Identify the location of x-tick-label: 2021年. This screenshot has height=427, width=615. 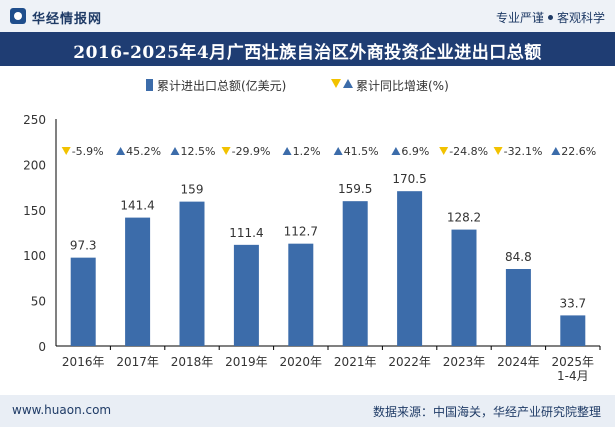
(355, 362).